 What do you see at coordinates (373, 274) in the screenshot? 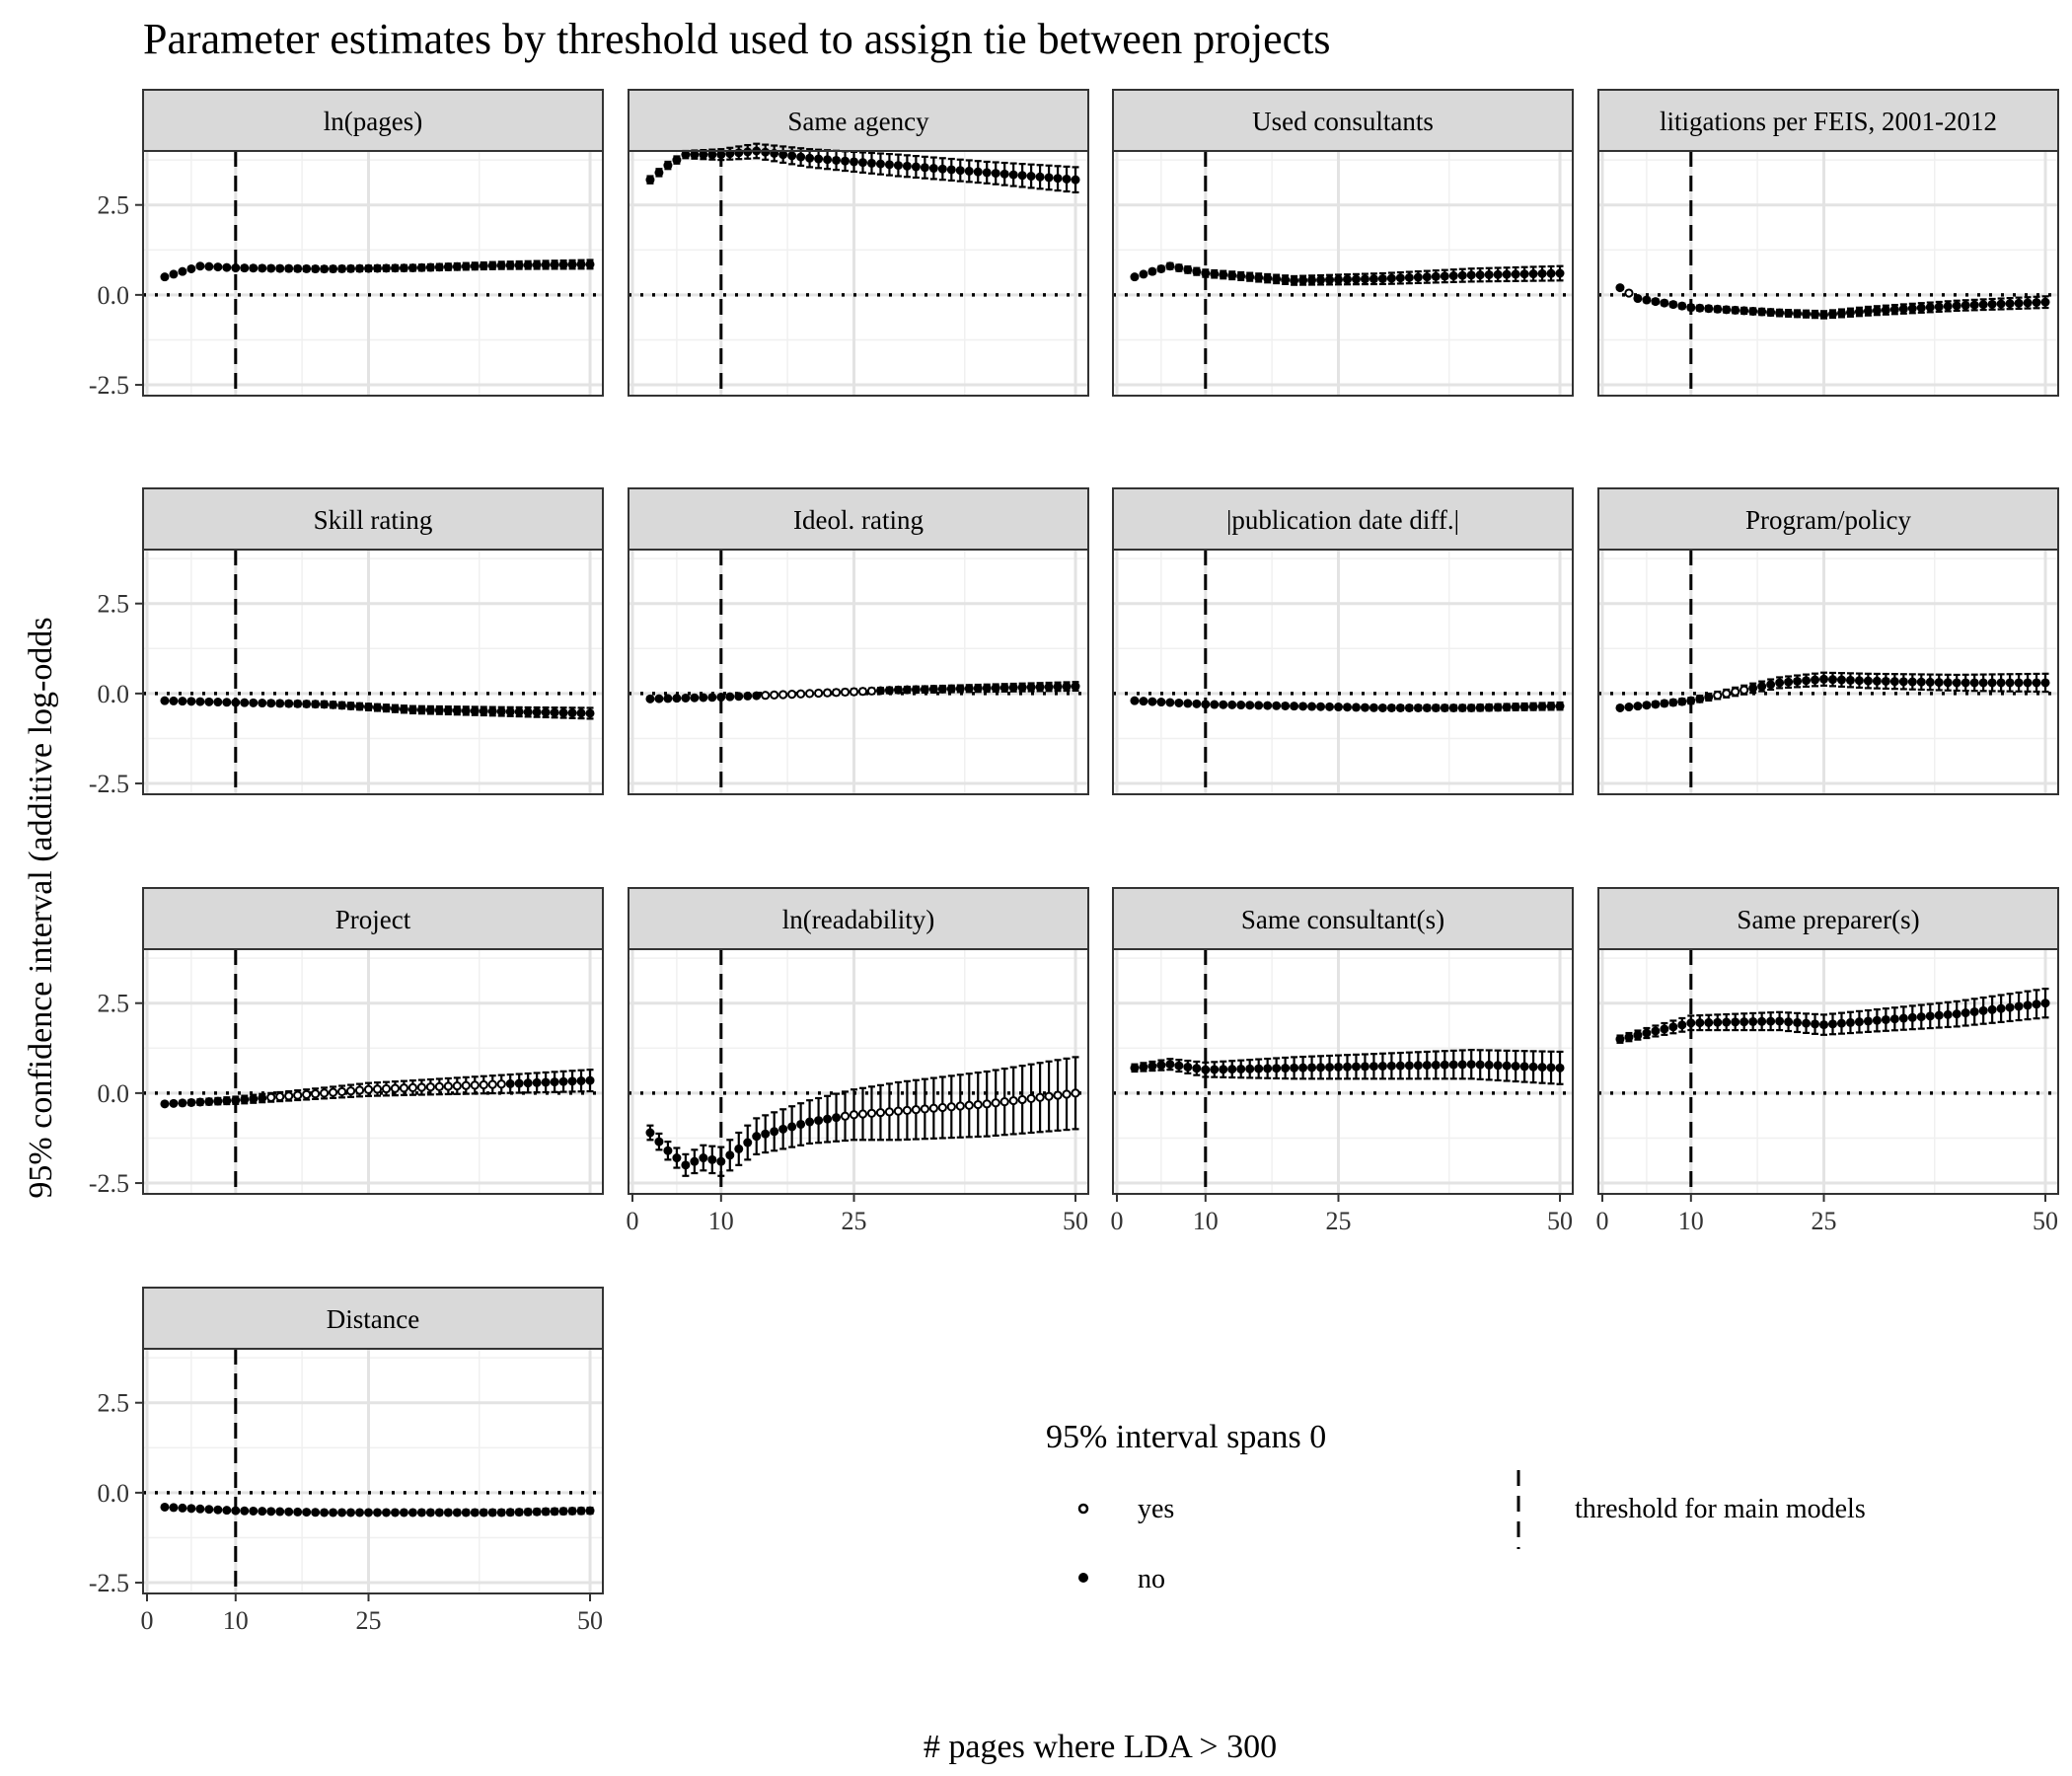
I see `panel-border` at bounding box center [373, 274].